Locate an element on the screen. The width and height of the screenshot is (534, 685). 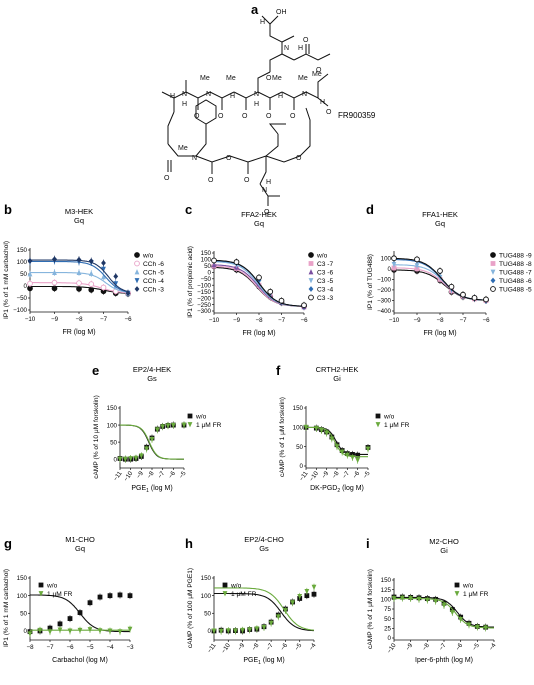
legend-label: C3 -7 is located at coordinates (325, 264).